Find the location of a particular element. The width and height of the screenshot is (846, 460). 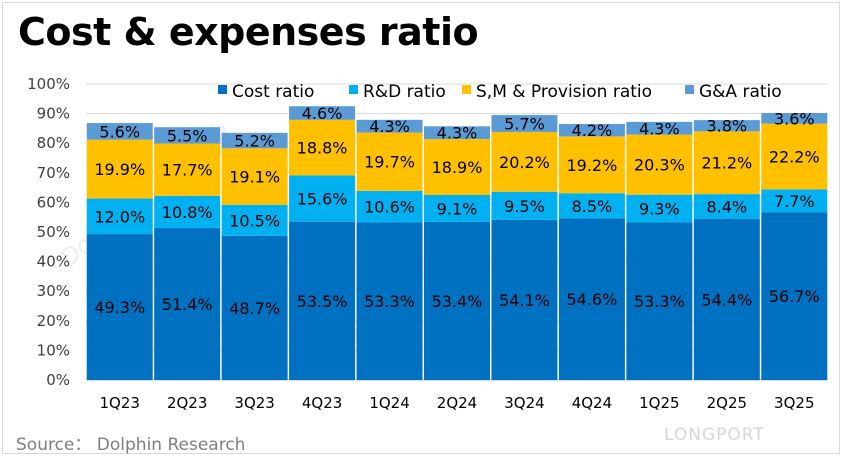

data-label: 54.6% is located at coordinates (591, 299).